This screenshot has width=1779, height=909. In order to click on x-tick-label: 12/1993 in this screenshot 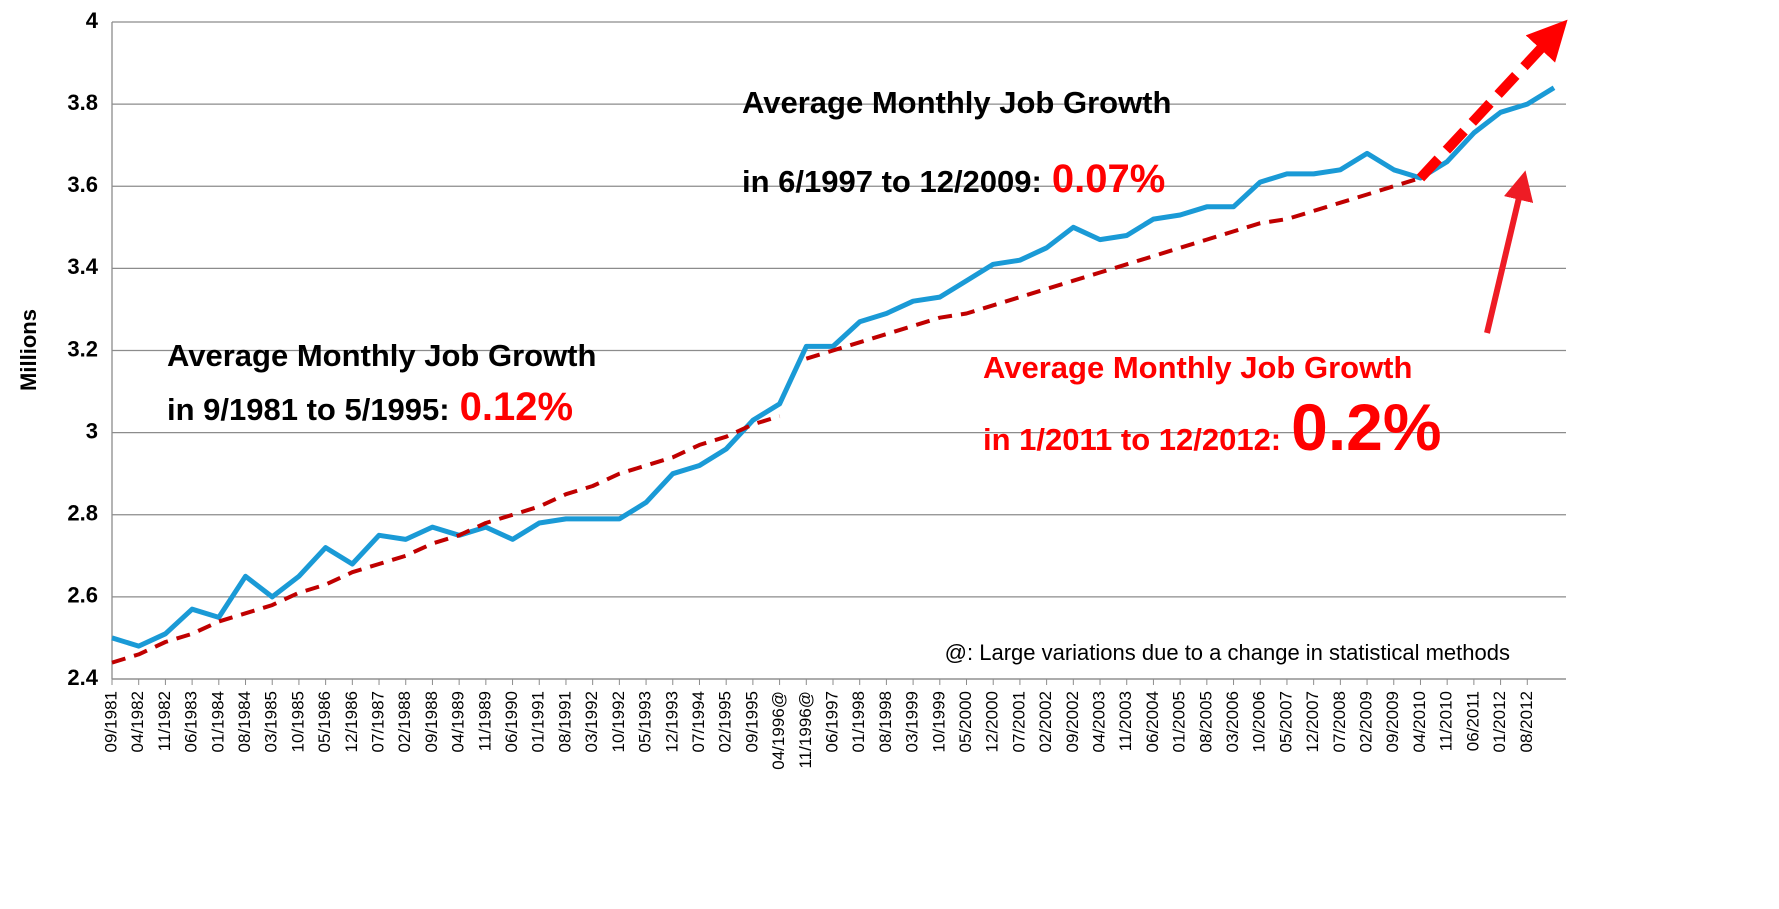, I will do `click(671, 721)`.